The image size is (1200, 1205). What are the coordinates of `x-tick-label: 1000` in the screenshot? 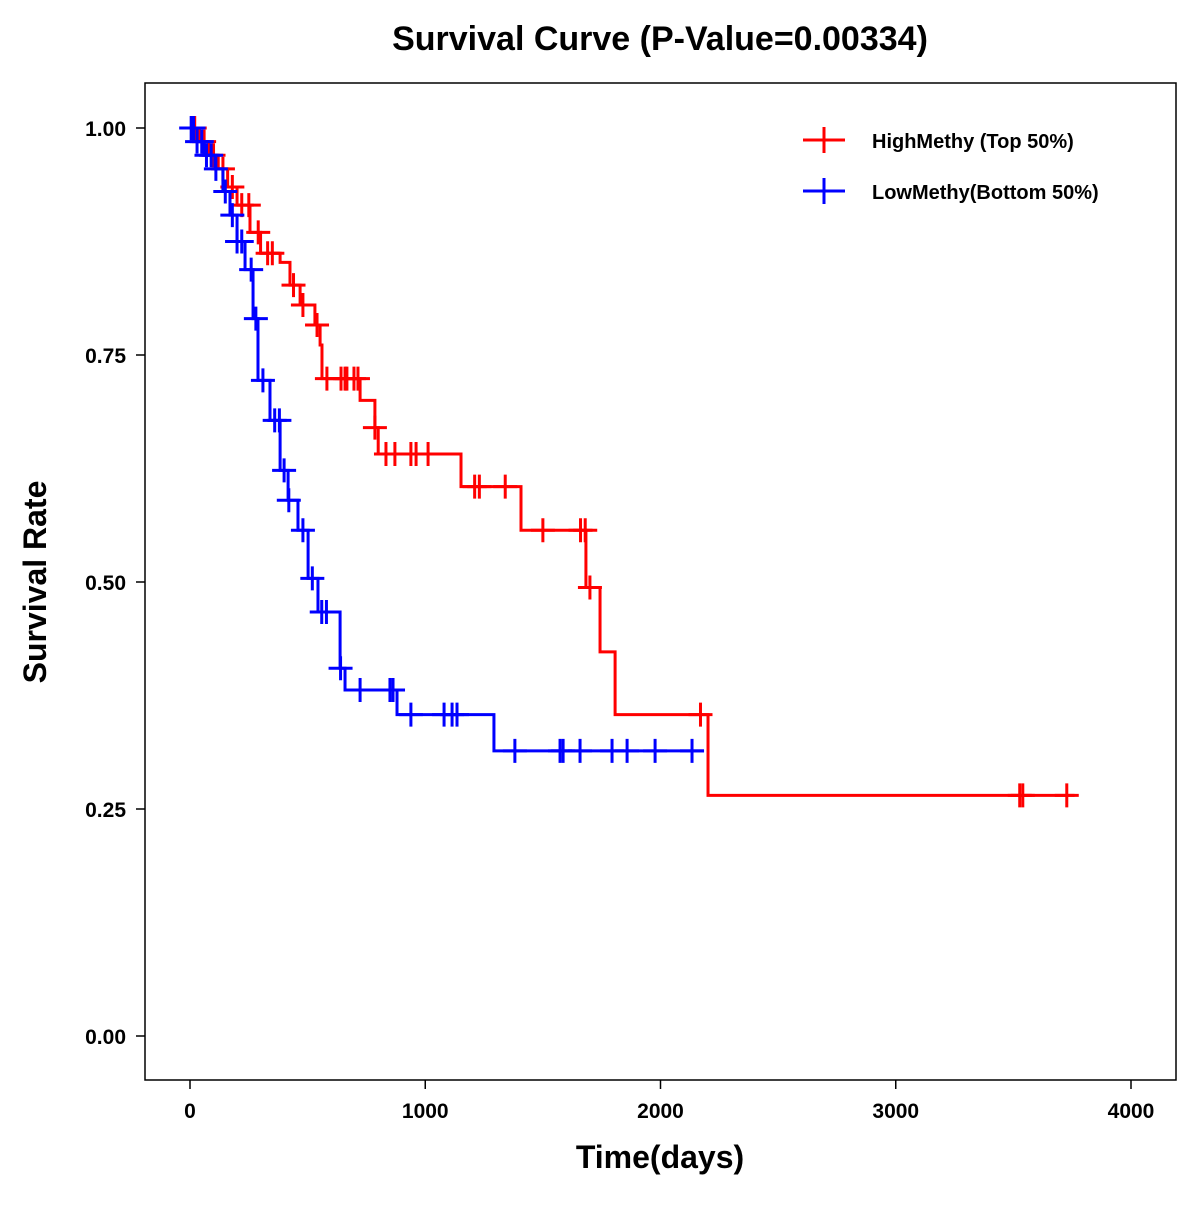 It's located at (425, 1111).